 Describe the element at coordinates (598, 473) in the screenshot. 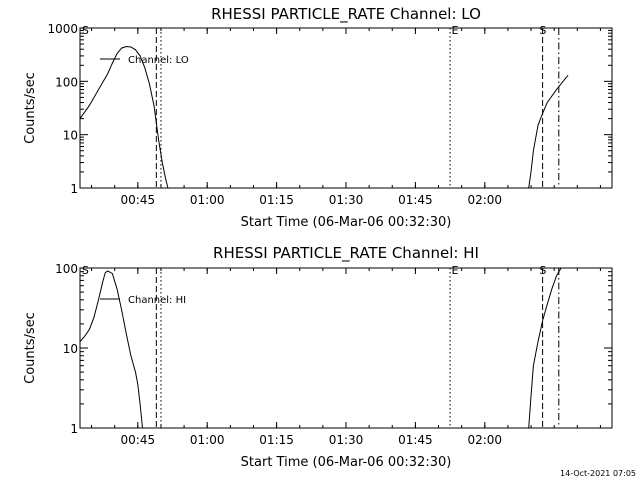

I see `timestamp: 14-Oct-2021 07:05` at that location.